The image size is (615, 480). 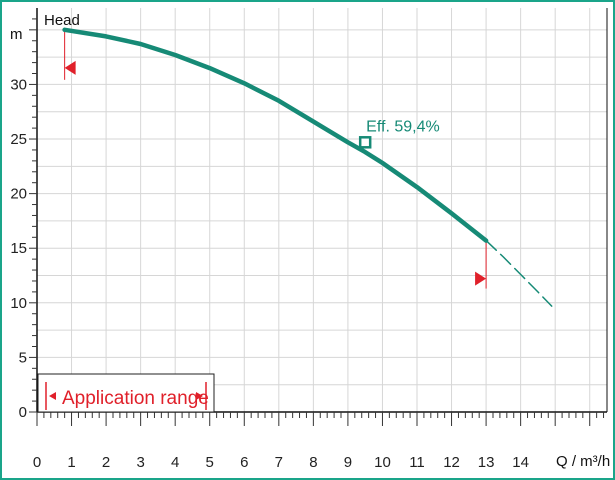 What do you see at coordinates (417, 462) in the screenshot?
I see `x-tick-label: 11` at bounding box center [417, 462].